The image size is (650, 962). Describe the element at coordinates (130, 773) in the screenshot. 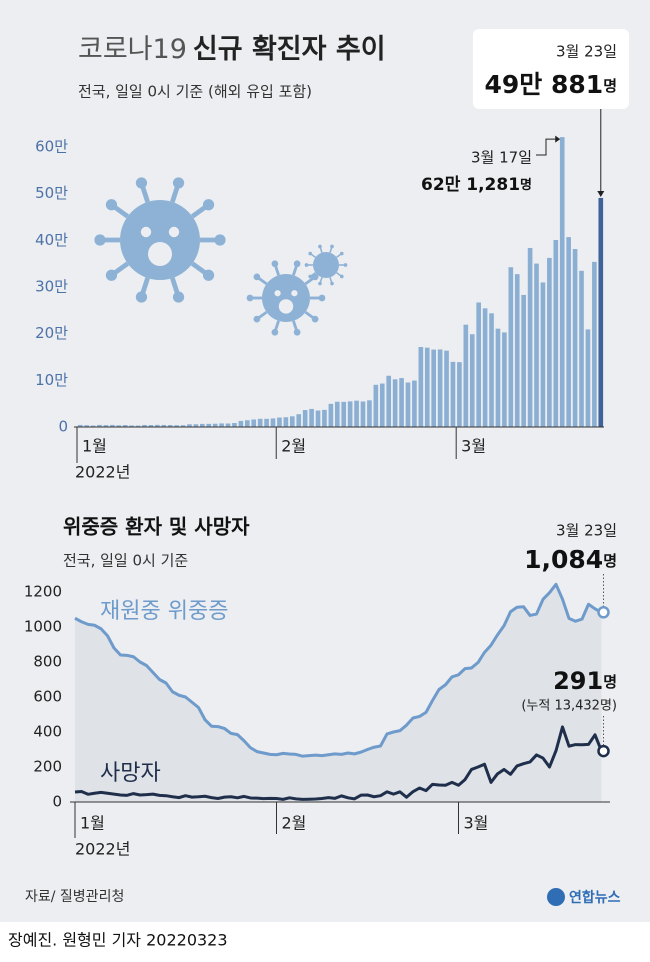

I see `series-label: 사망자` at that location.